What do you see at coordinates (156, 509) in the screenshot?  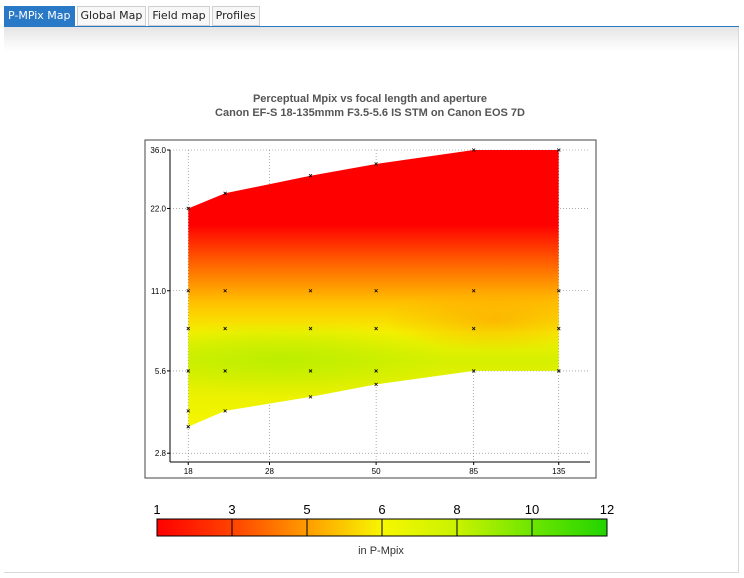 I see `legend-tick-label: 1` at bounding box center [156, 509].